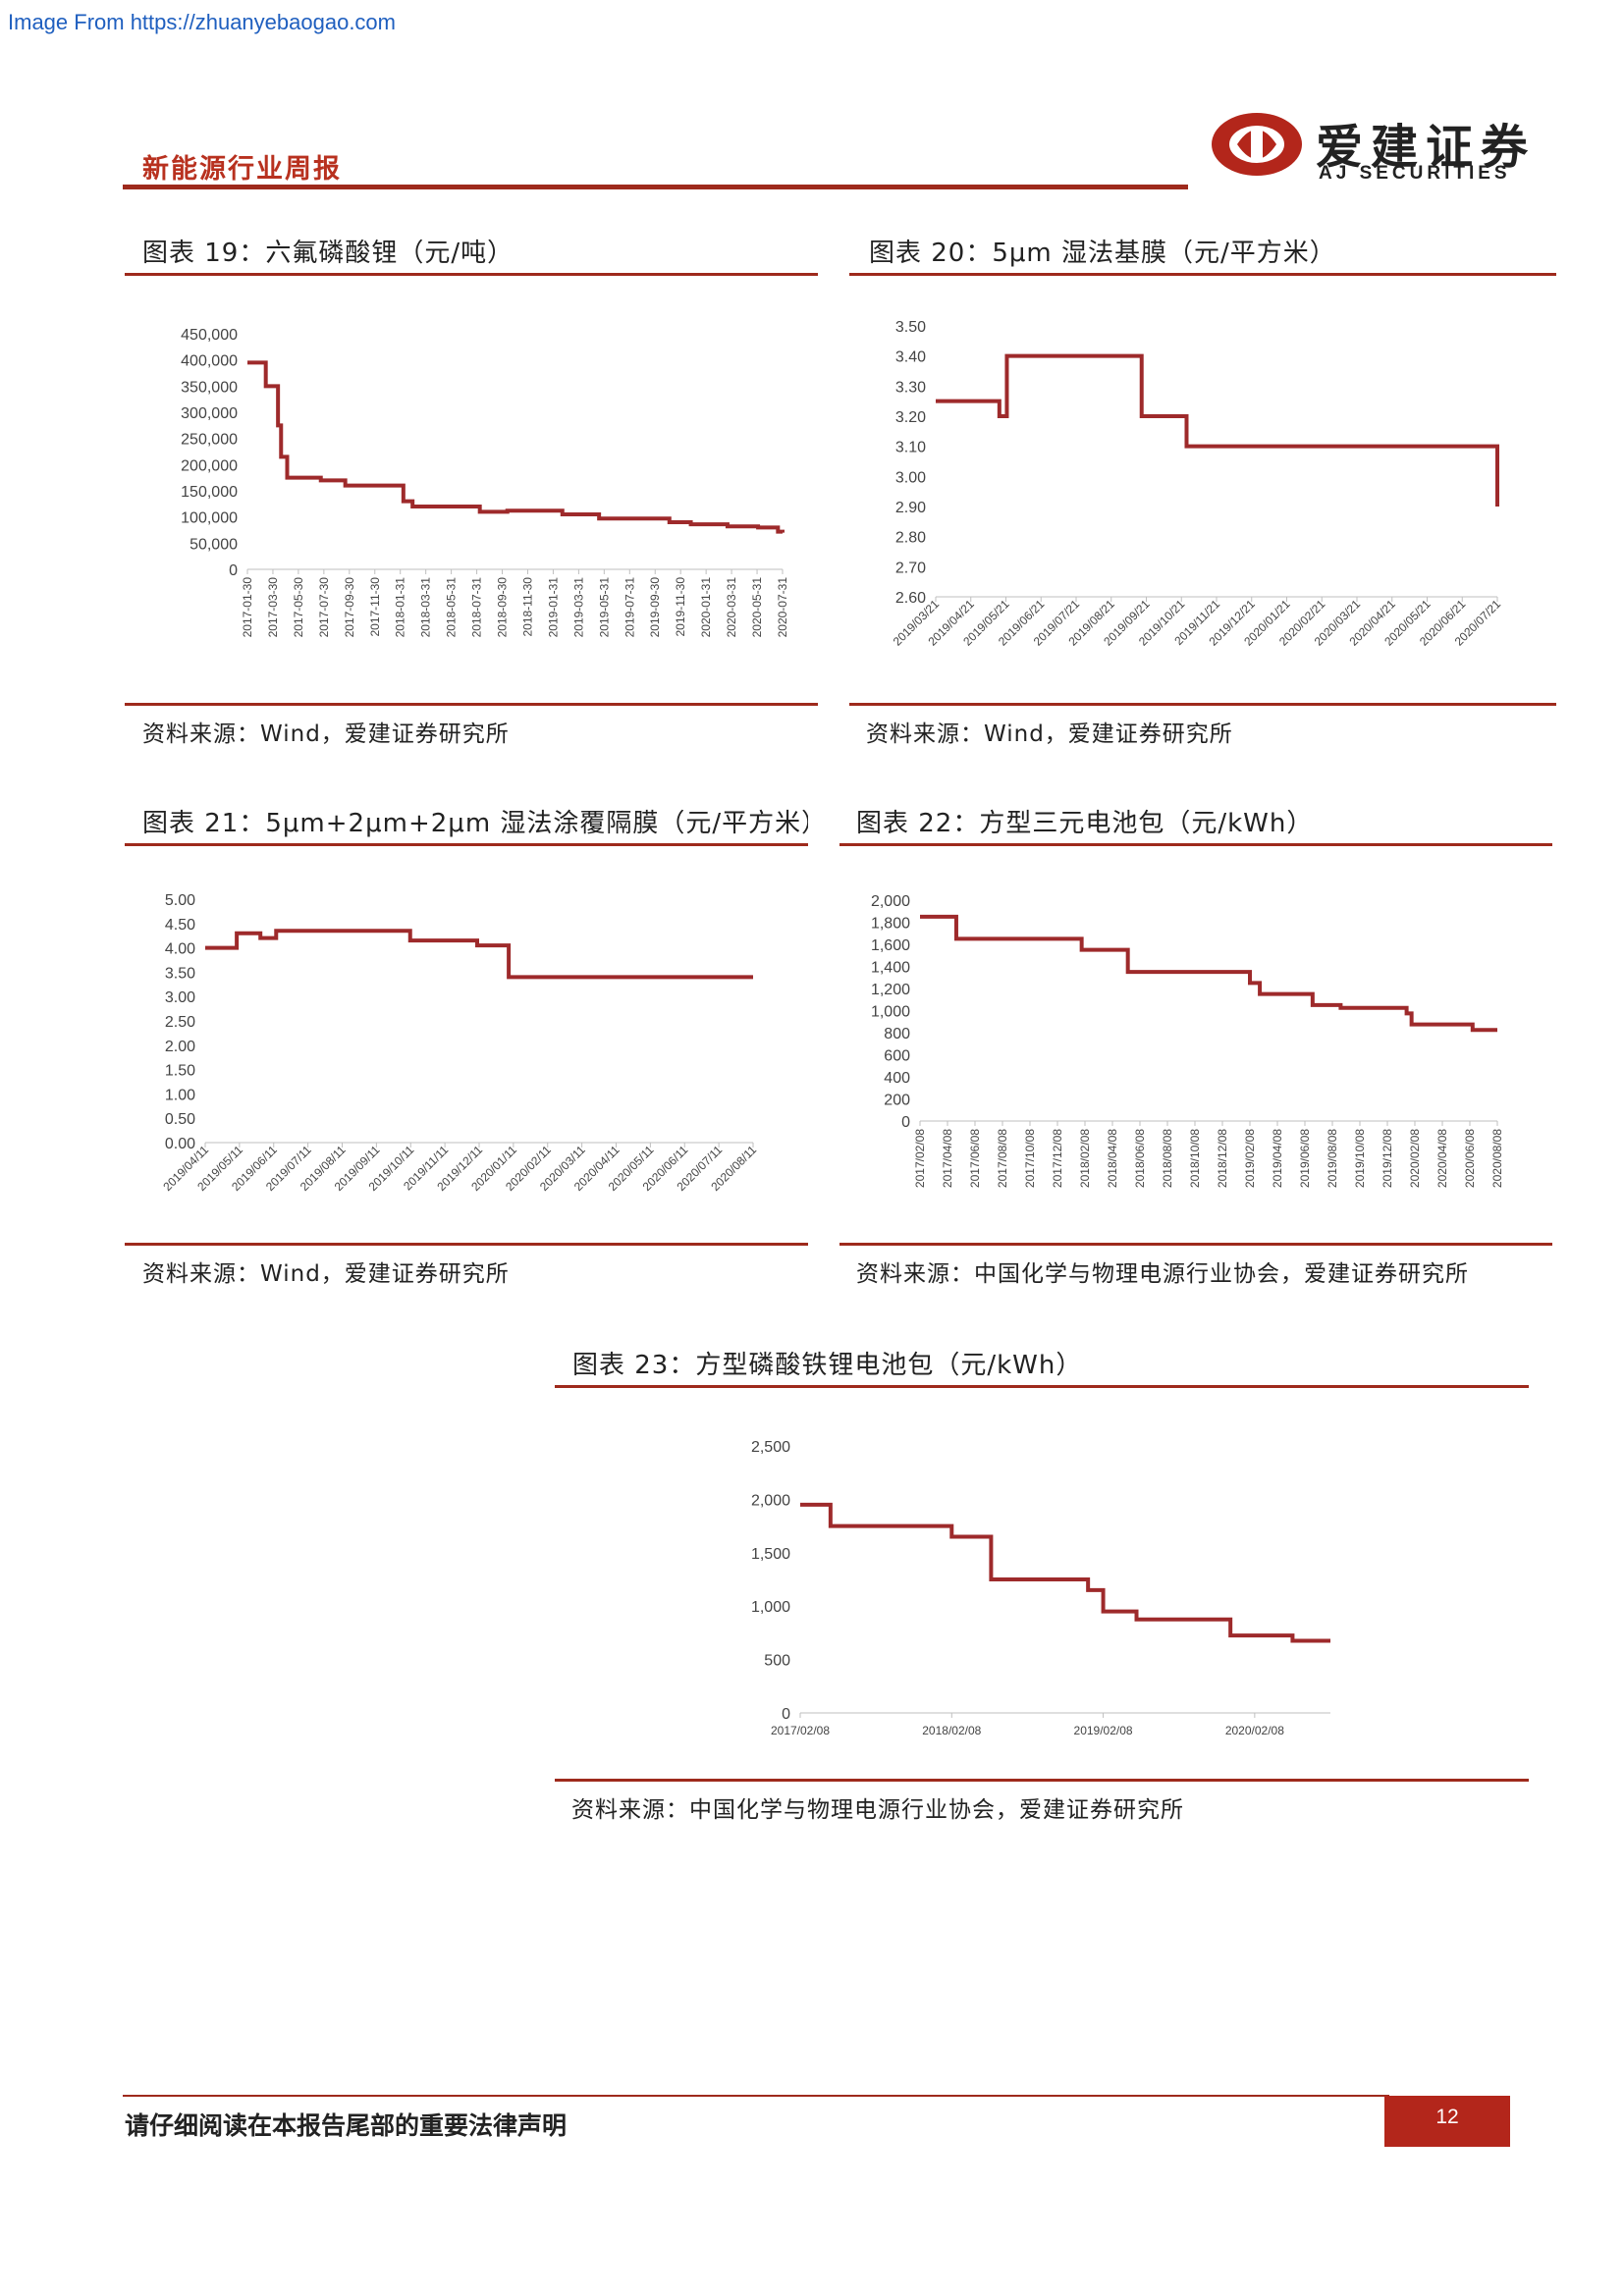 Image resolution: width=1624 pixels, height=2296 pixels. What do you see at coordinates (1257, 147) in the screenshot?
I see `brand-logo-icon` at bounding box center [1257, 147].